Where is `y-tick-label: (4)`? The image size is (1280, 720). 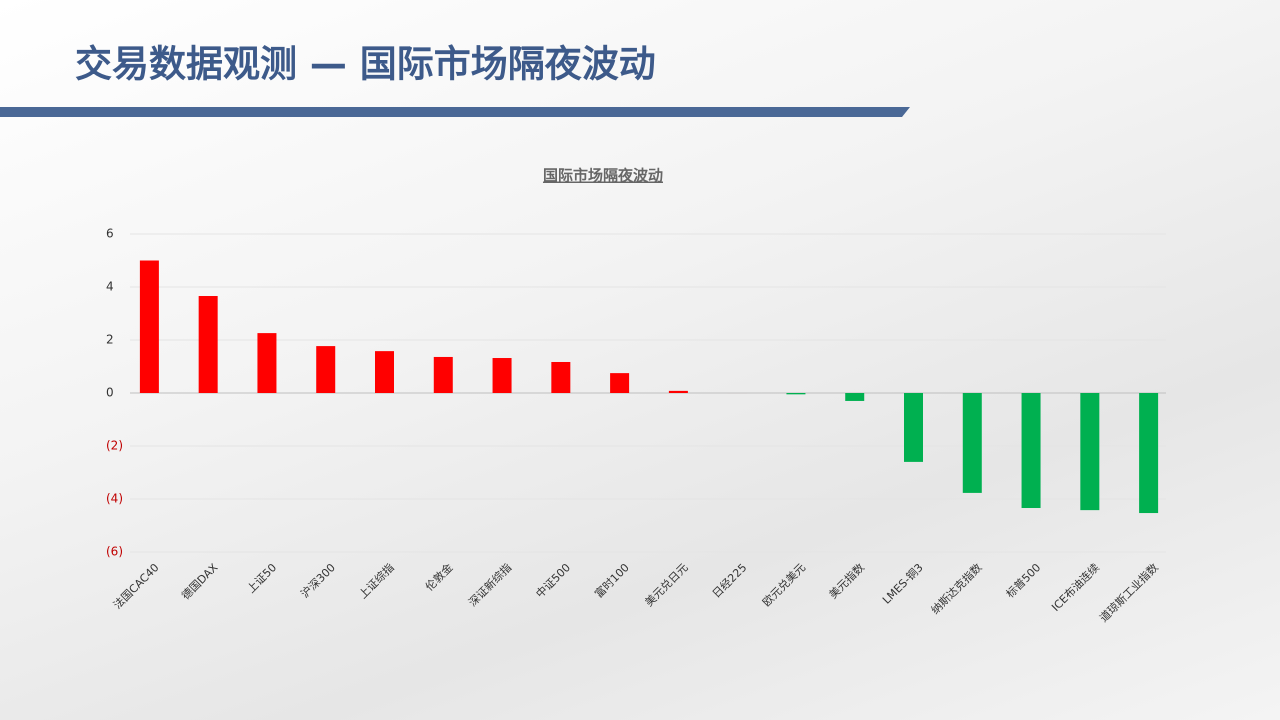
y-tick-label: (4) is located at coordinates (114, 499).